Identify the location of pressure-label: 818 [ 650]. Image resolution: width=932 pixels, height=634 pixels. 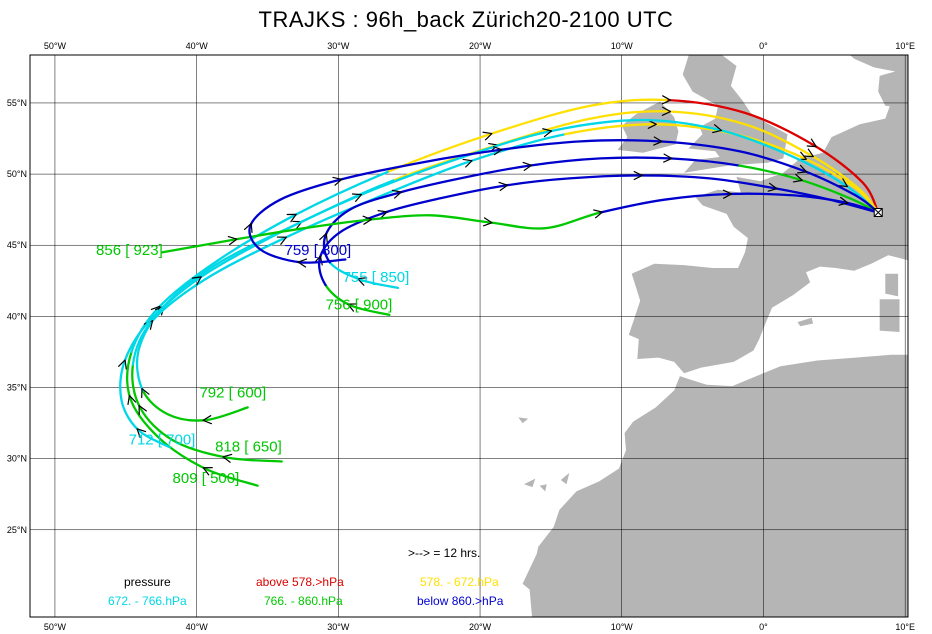
(248, 447).